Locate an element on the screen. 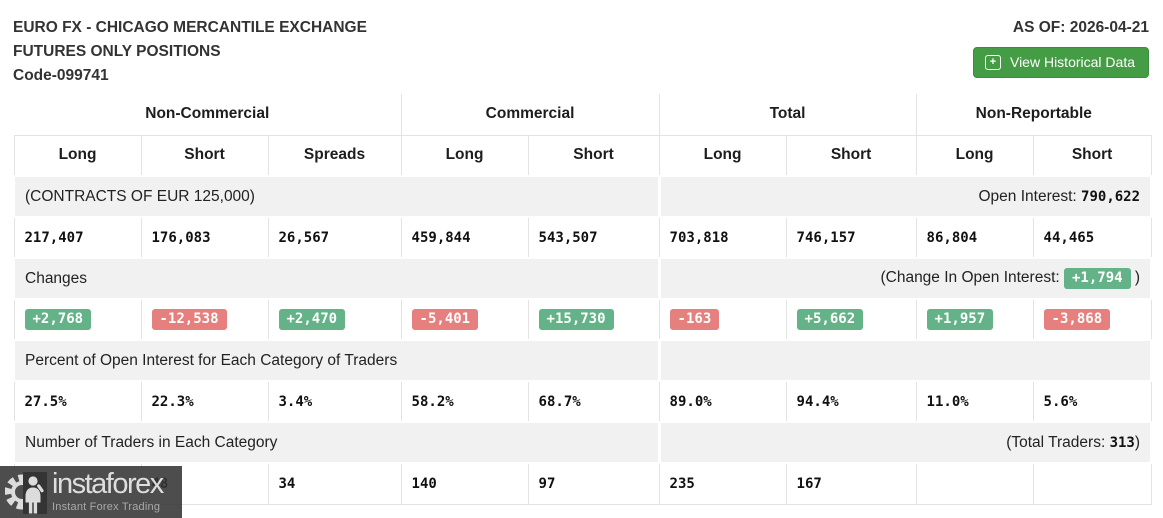 This screenshot has height=518, width=1163. change-value-cell: -5,401 is located at coordinates (464, 319).